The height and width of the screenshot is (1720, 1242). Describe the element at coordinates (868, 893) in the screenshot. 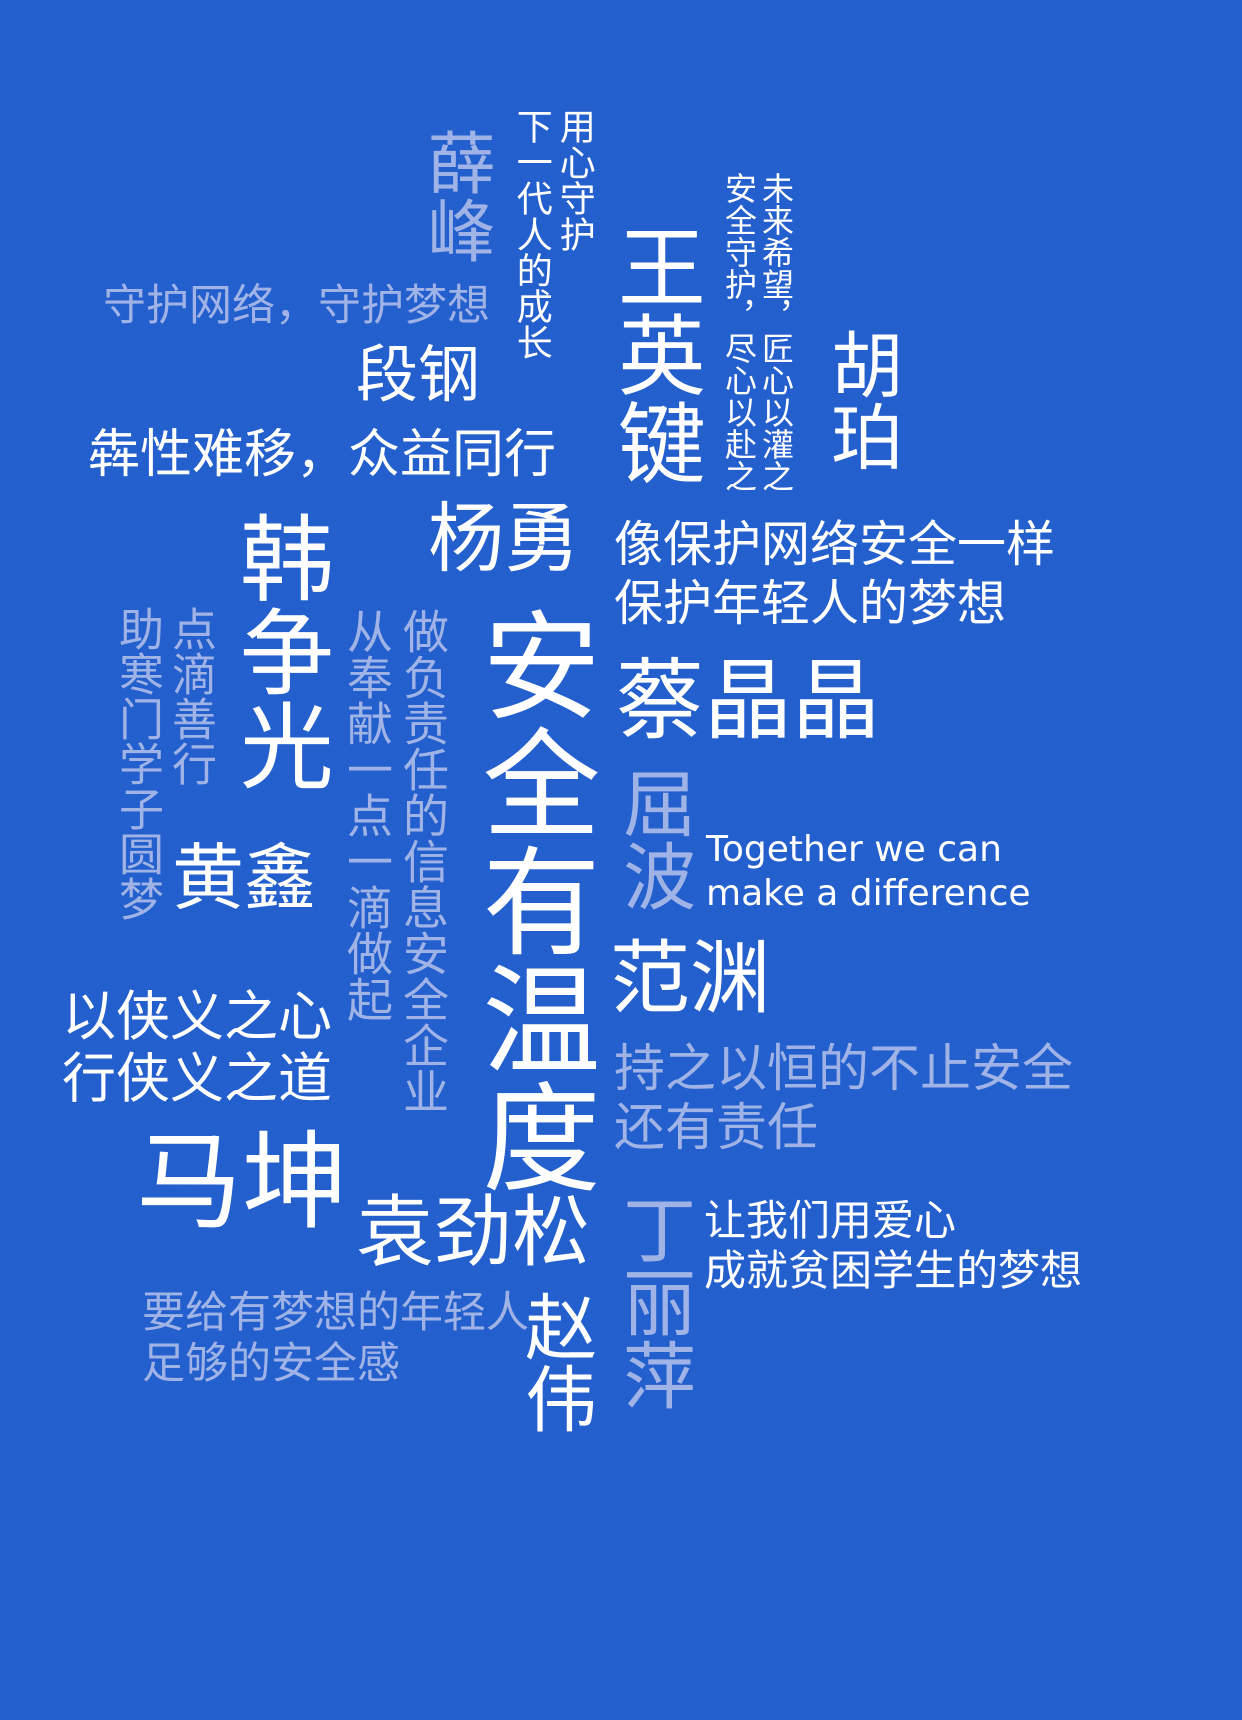

I see `english-slogan-line2: make a difference` at that location.